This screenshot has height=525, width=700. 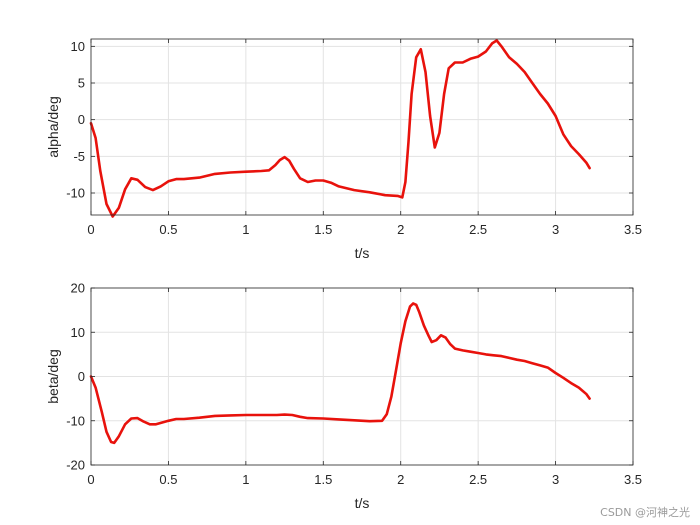 I want to click on beta-y-tick-label: -20, so click(x=75, y=465).